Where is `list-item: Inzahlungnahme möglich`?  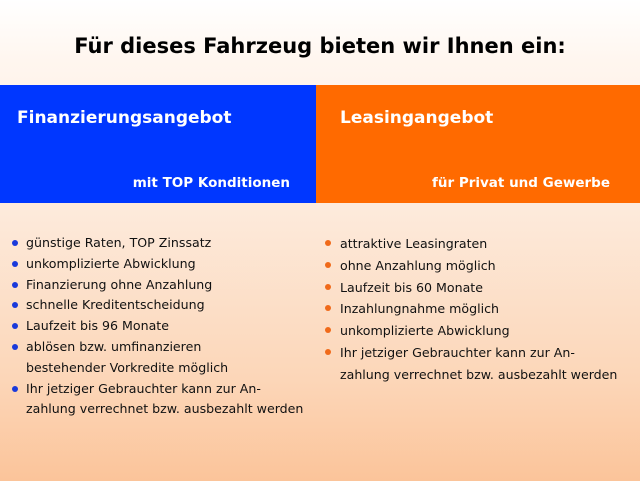
list-item: Inzahlungnahme möglich is located at coordinates (471, 309).